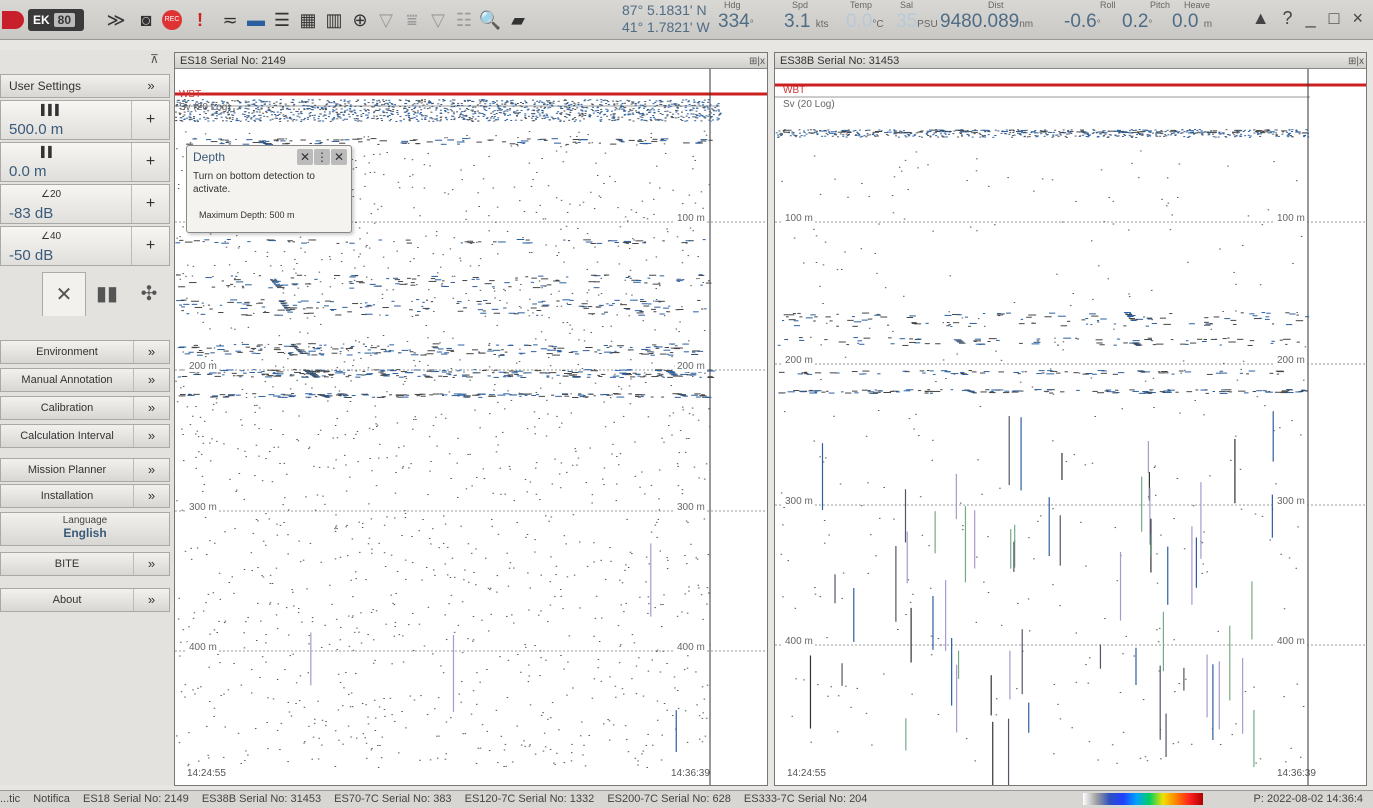  Describe the element at coordinates (1313, 18) in the screenshot. I see `minimize-button: _` at that location.